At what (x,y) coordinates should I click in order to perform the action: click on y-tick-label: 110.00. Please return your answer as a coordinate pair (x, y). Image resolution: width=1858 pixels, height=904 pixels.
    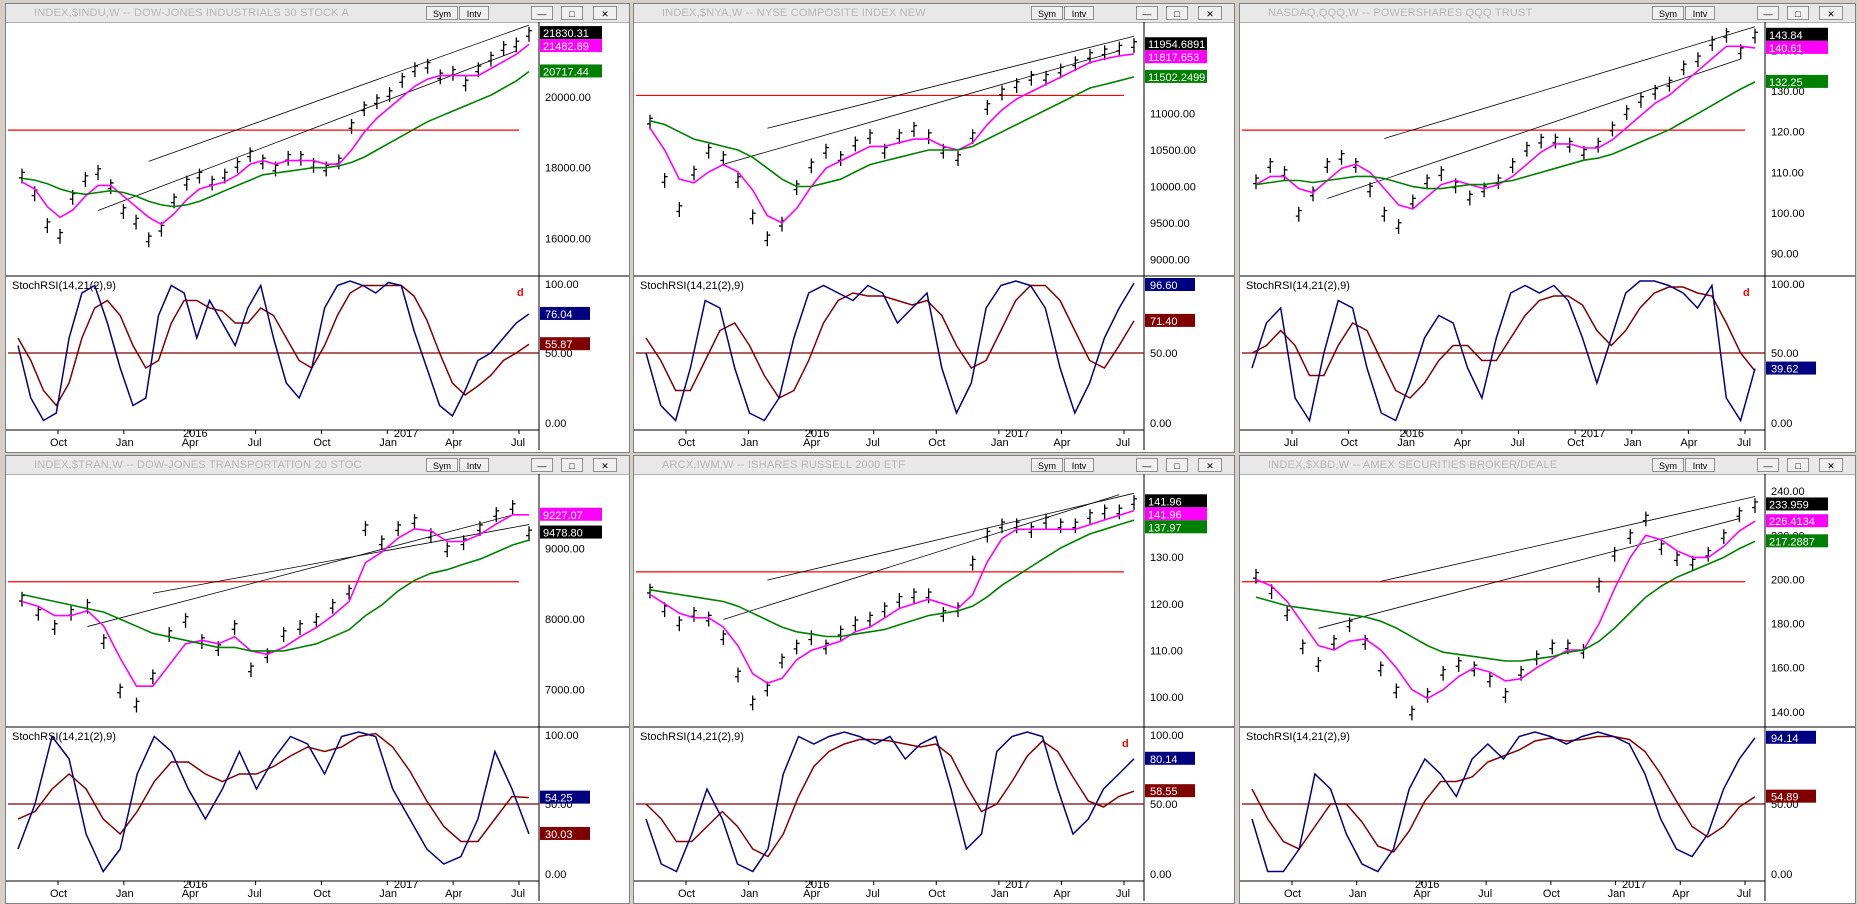
    Looking at the image, I should click on (1166, 651).